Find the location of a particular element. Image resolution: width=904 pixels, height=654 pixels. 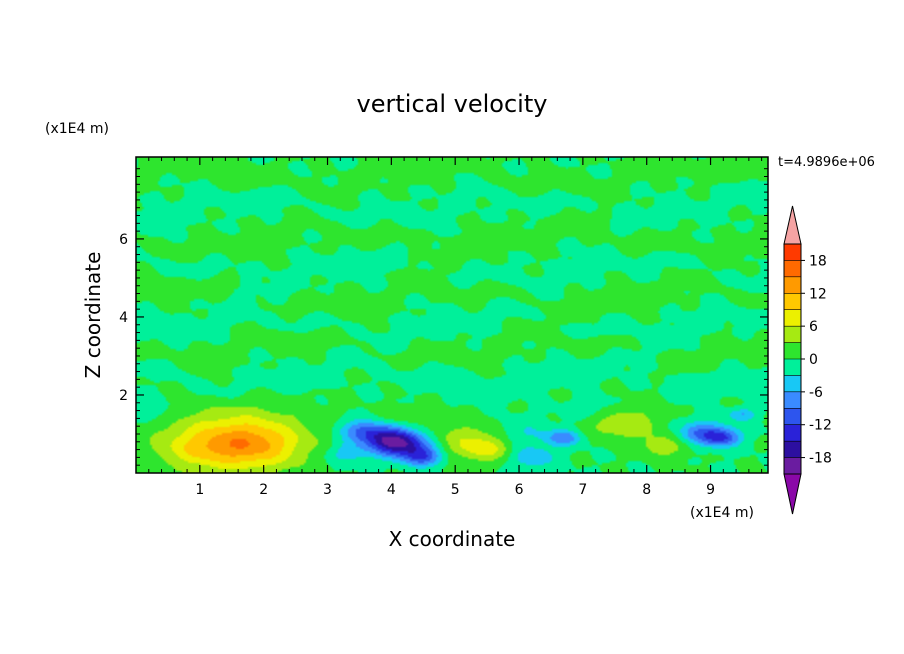

colorbar-tick-label-5: -12 is located at coordinates (820, 426).